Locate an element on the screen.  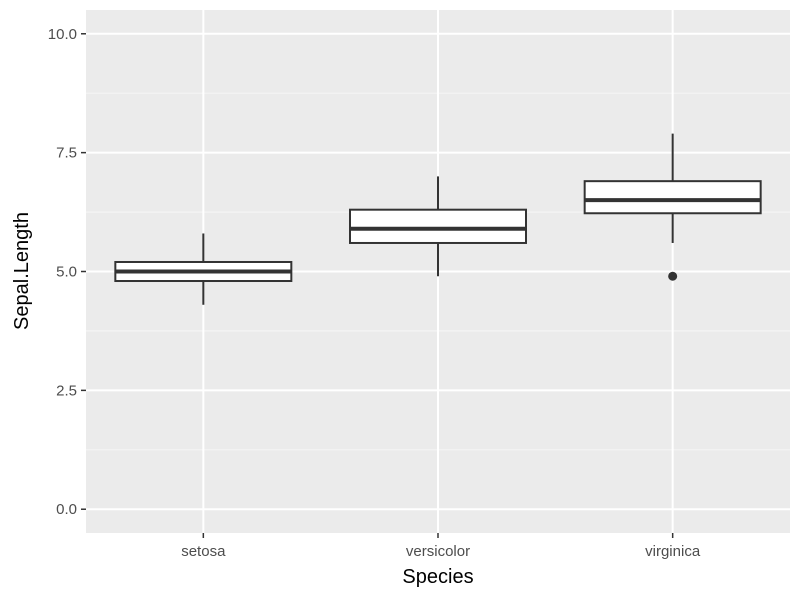
y-tick-label: 2.5 is located at coordinates (66, 390).